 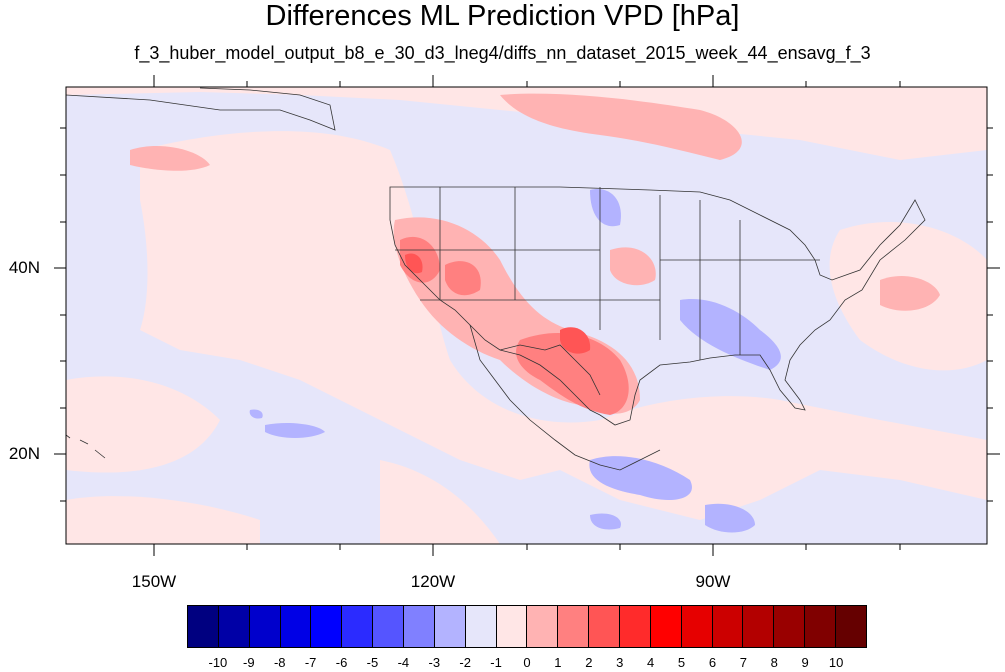 What do you see at coordinates (558, 662) in the screenshot?
I see `colorbar-label: 1` at bounding box center [558, 662].